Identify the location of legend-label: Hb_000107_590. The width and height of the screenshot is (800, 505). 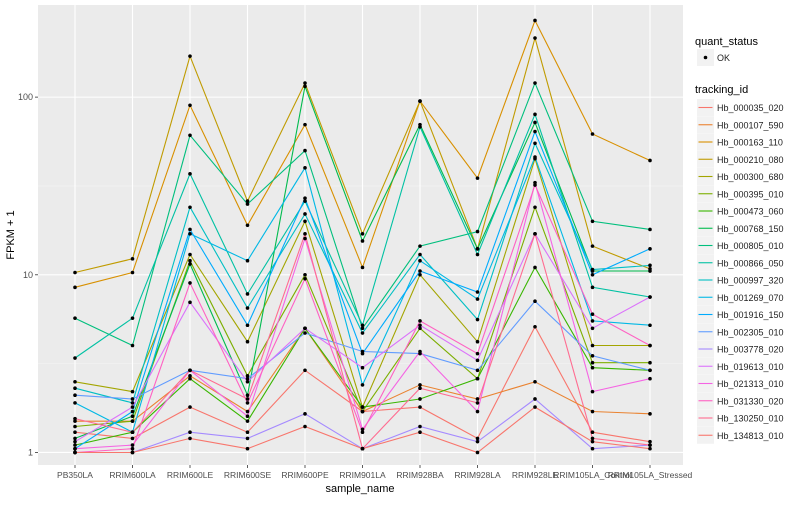
(750, 125).